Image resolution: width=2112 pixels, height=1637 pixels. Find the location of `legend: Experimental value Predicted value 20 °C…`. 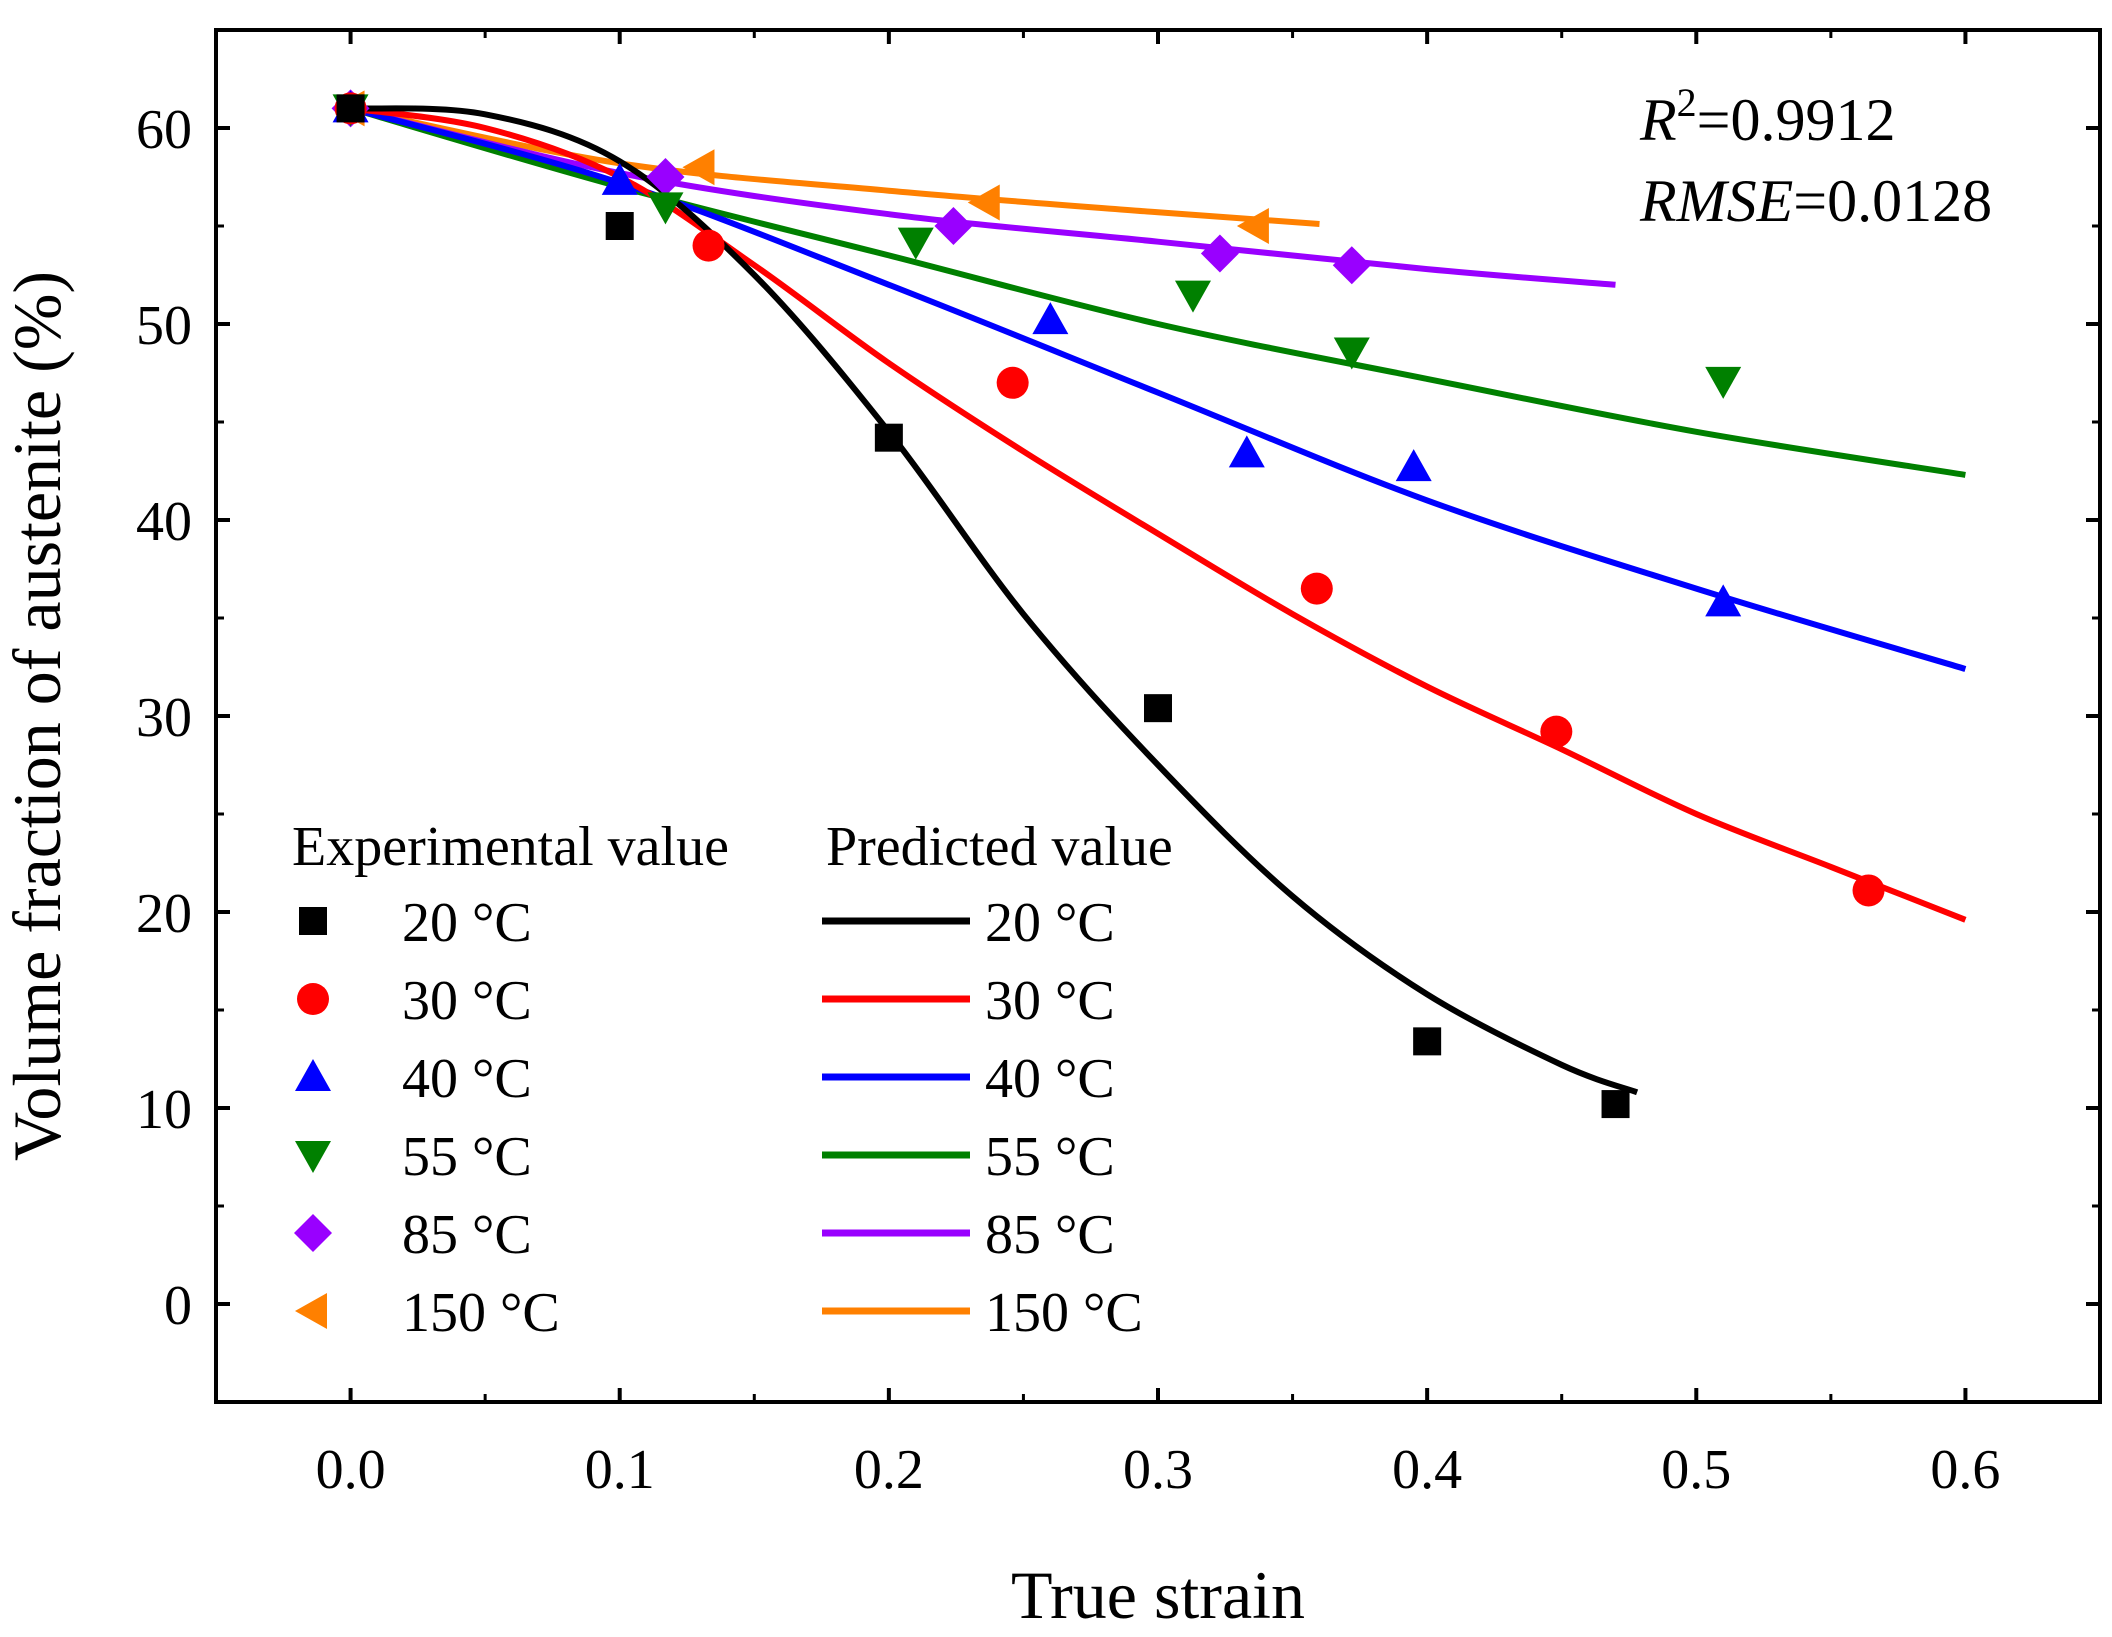

legend: Experimental value Predicted value 20 °C… is located at coordinates (732, 1080).